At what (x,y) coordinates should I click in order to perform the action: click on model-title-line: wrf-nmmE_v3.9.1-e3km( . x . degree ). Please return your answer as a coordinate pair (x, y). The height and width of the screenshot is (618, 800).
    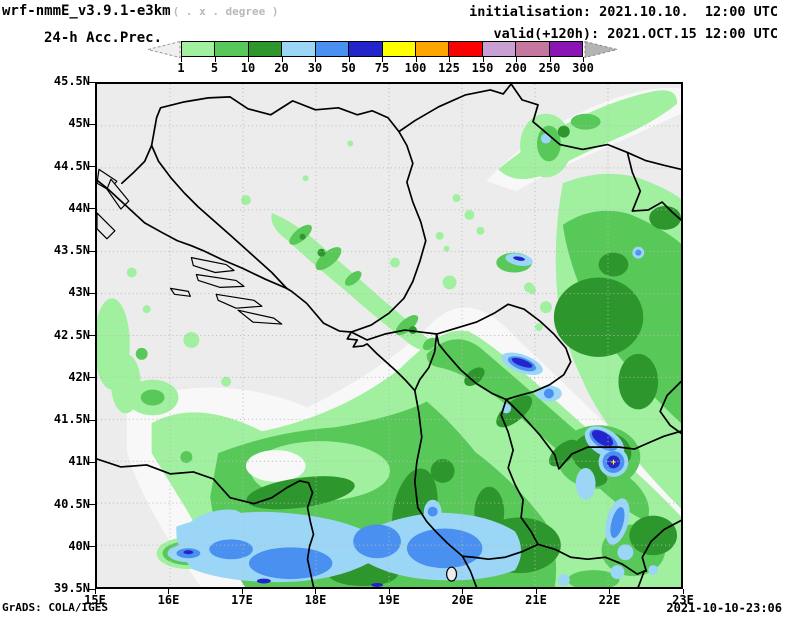
    Looking at the image, I should click on (140, 11).